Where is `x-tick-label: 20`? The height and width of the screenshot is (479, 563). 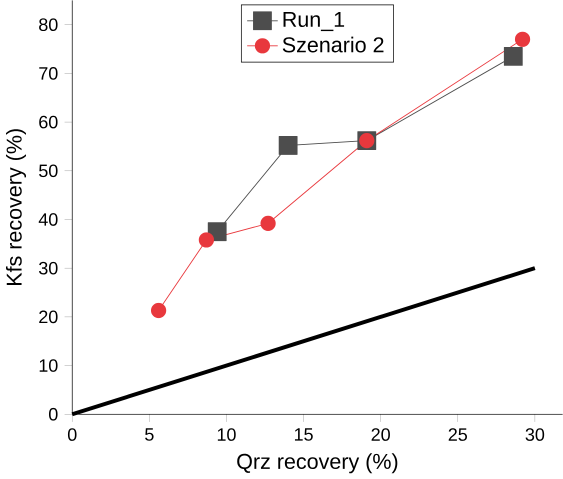 x-tick-label: 20 is located at coordinates (381, 434).